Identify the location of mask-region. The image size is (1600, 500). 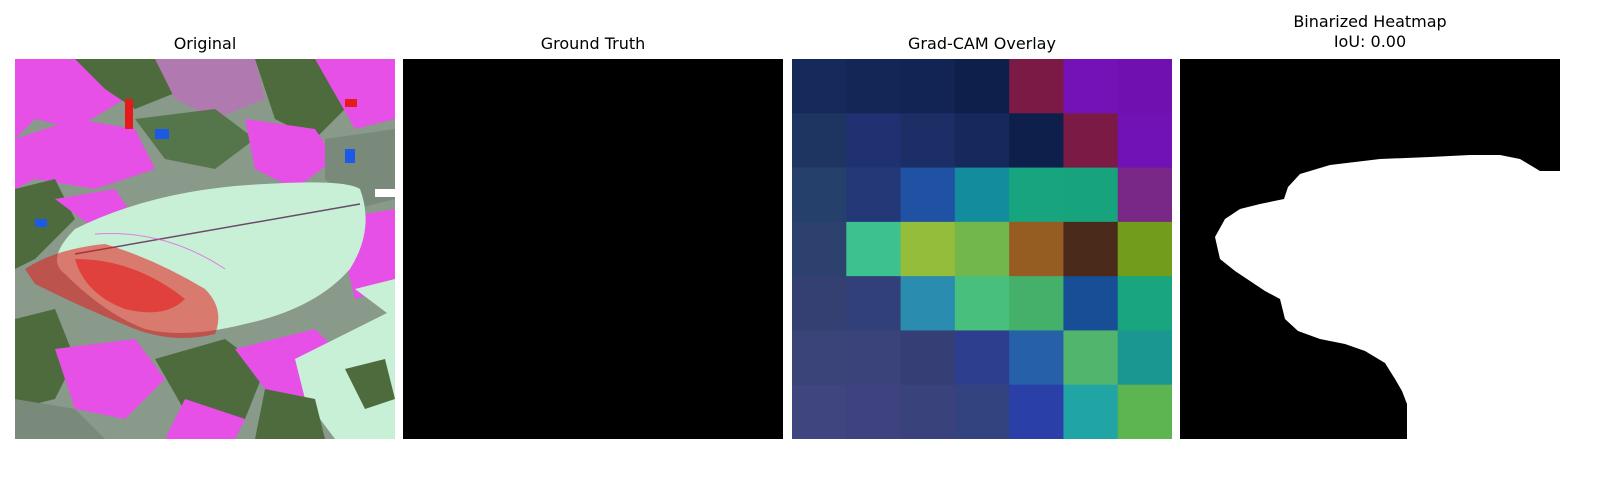
(1387, 297).